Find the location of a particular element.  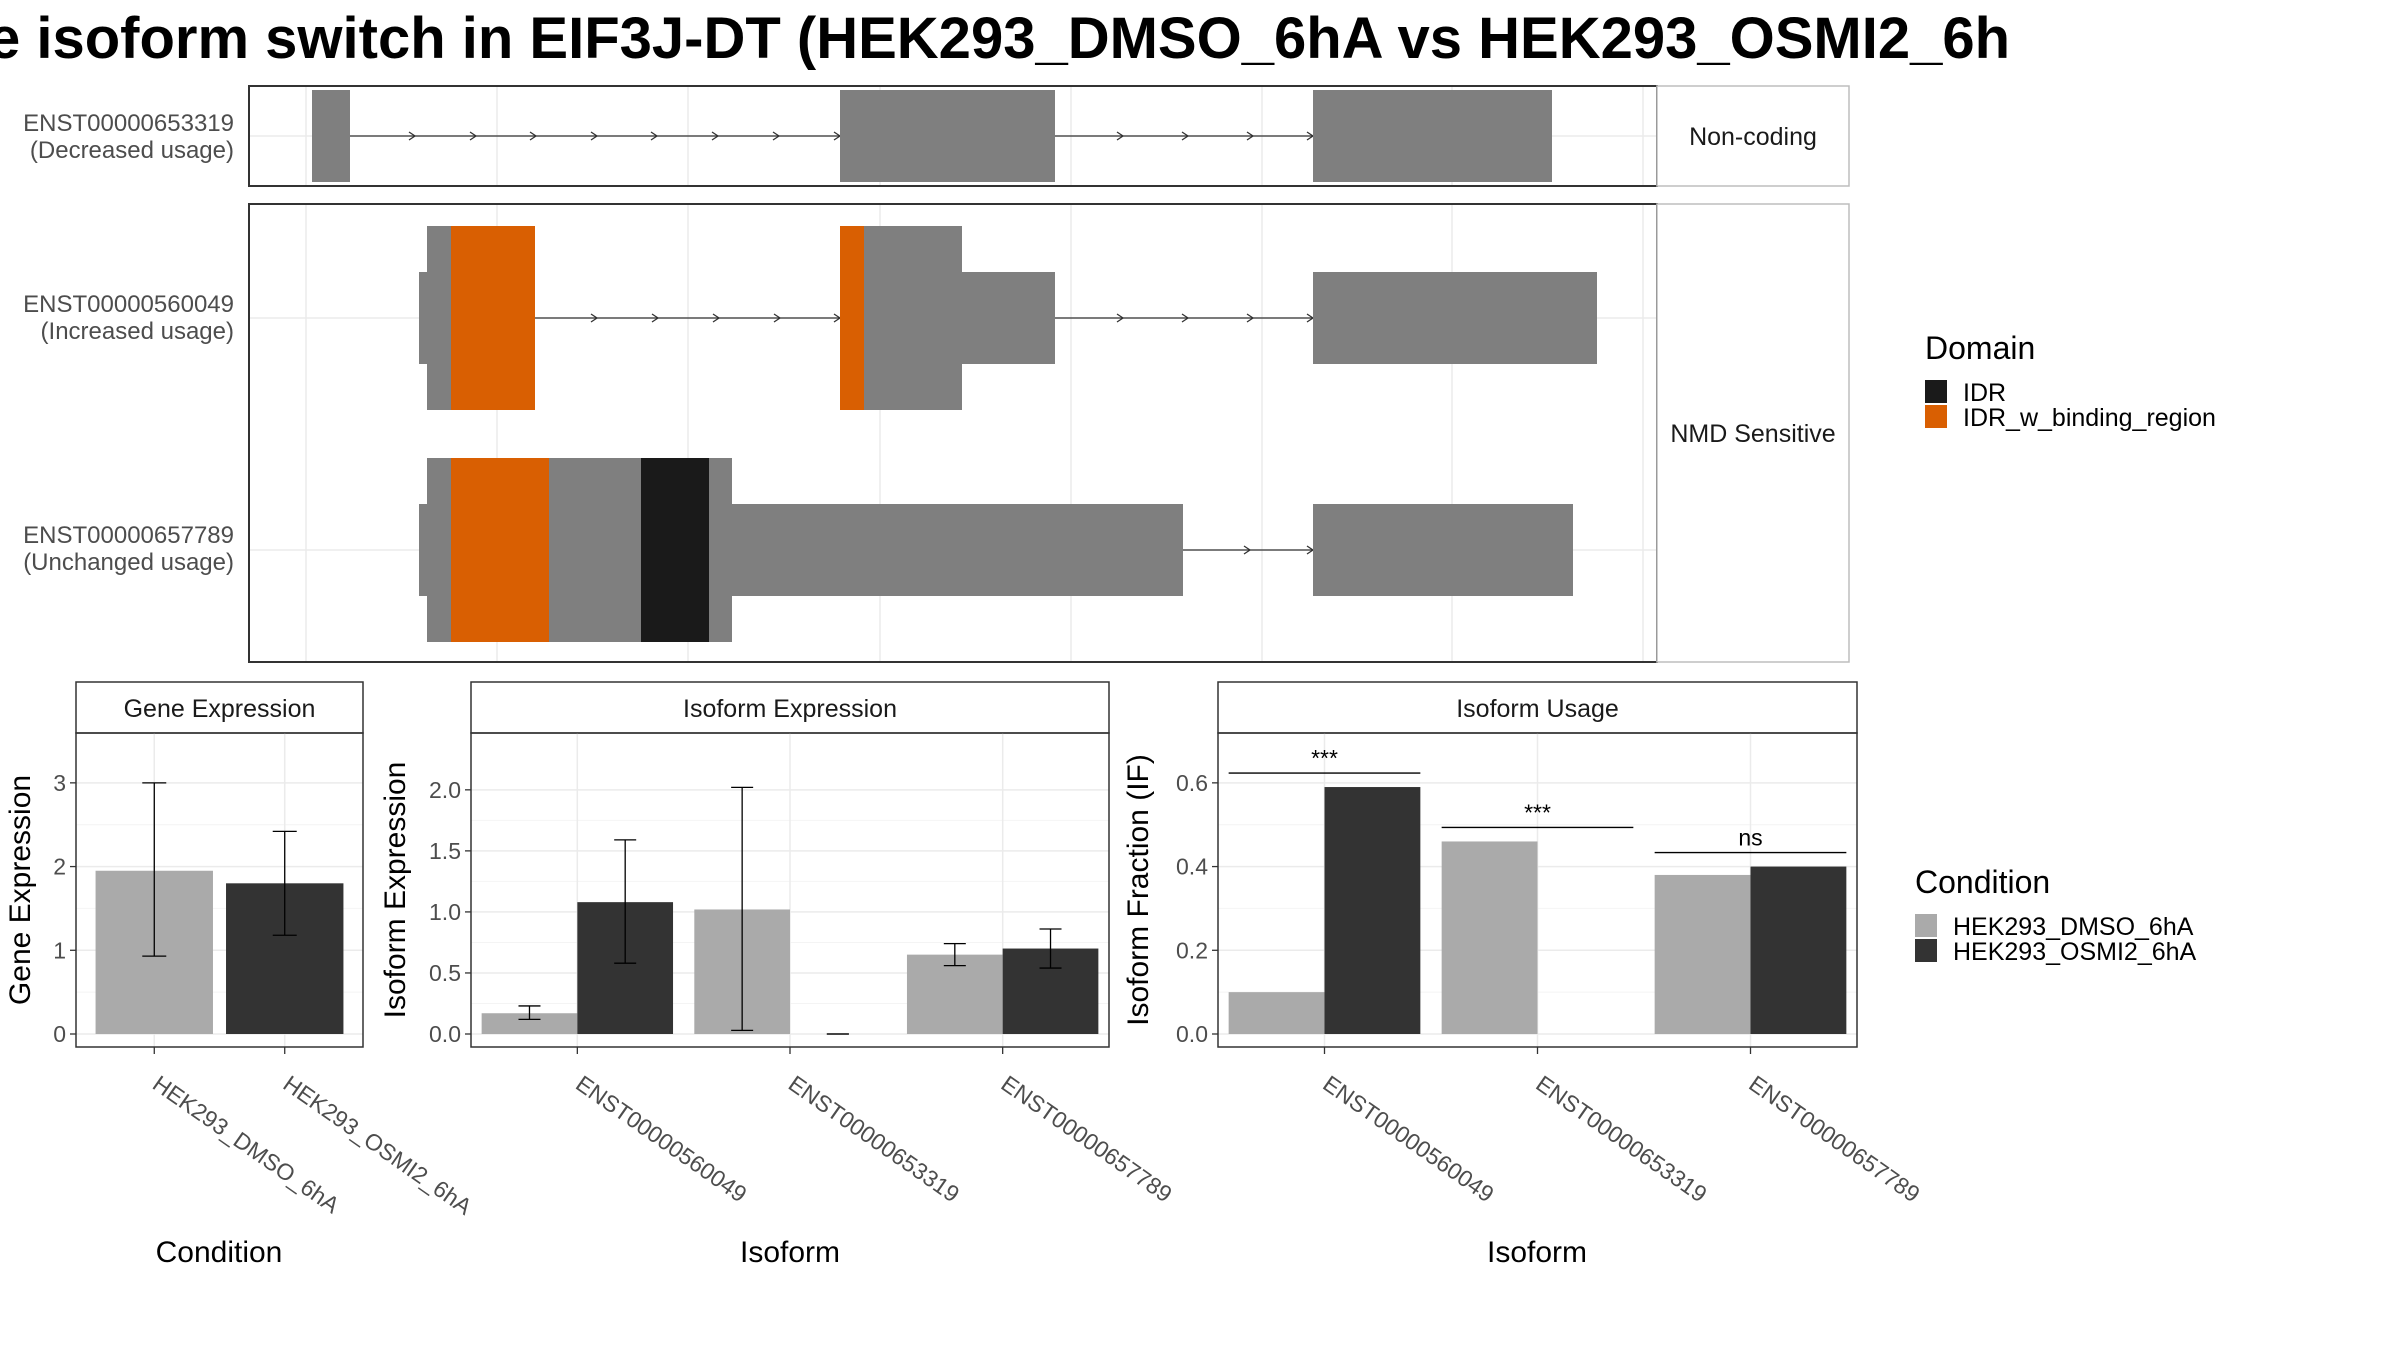

transcript-id-657789: ENST00000657789 is located at coordinates (128, 535).